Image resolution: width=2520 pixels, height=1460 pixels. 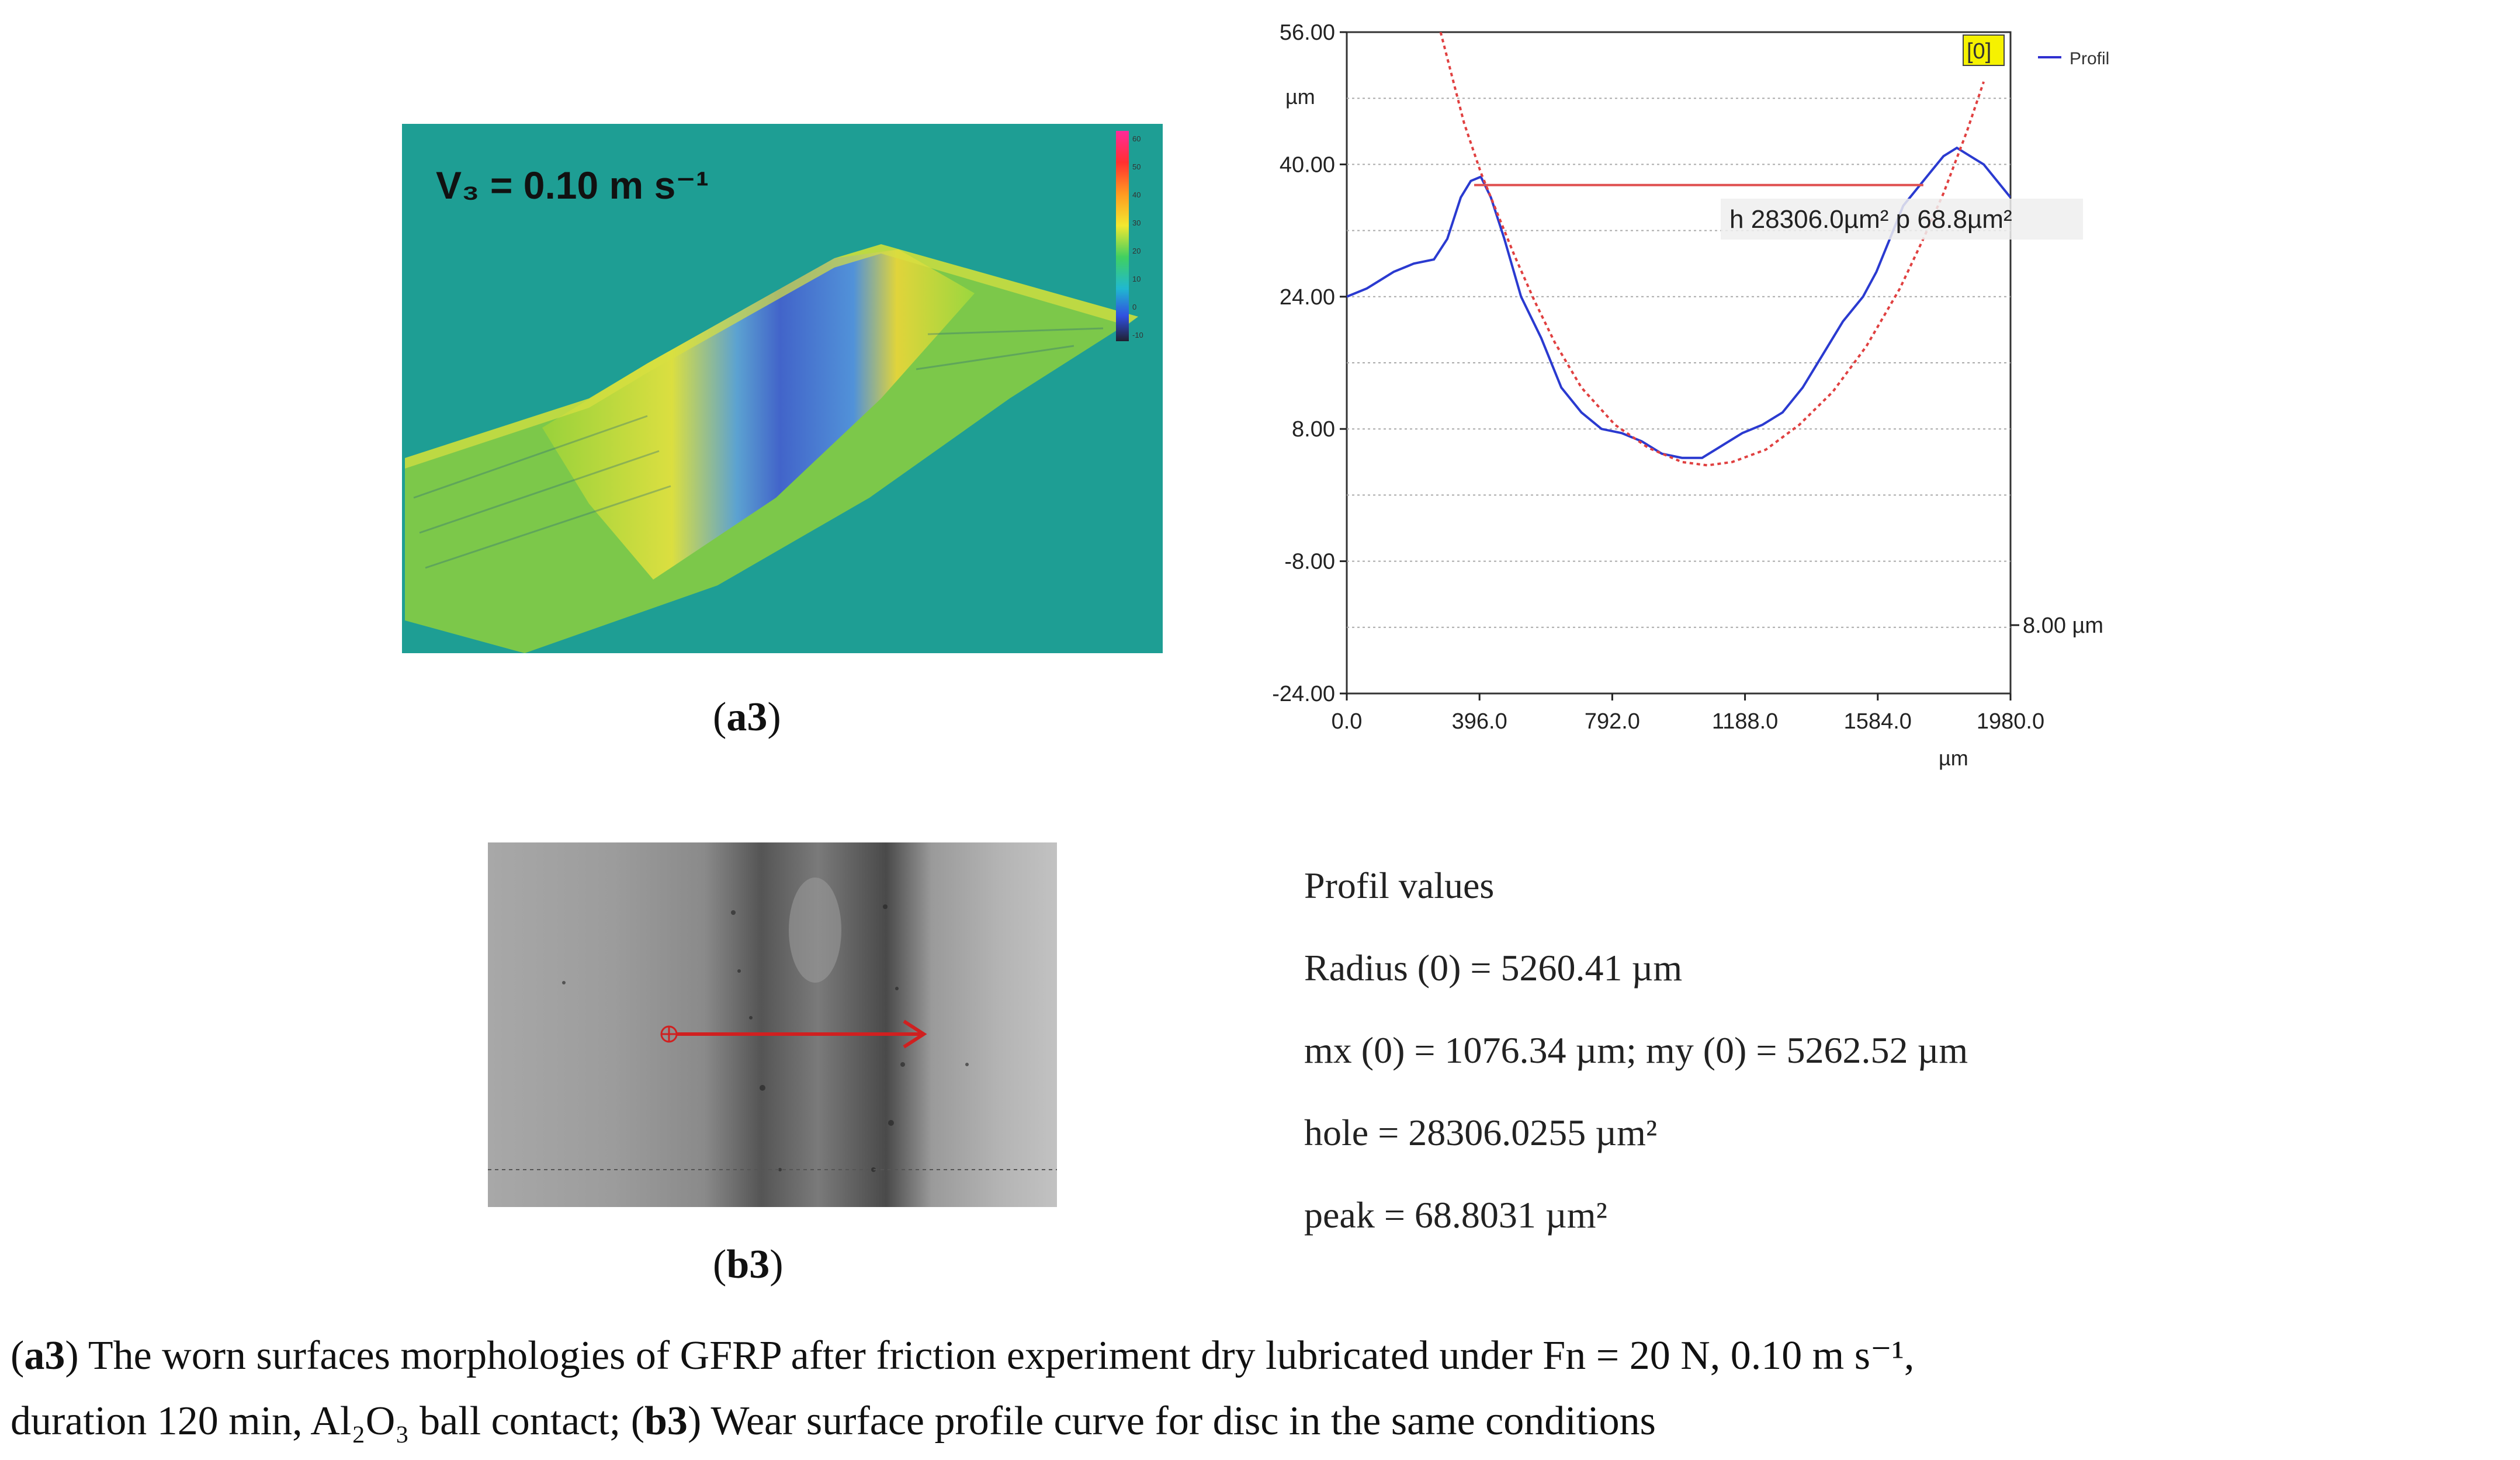 What do you see at coordinates (1399, 885) in the screenshot?
I see `profil-values-title: Profil values` at bounding box center [1399, 885].